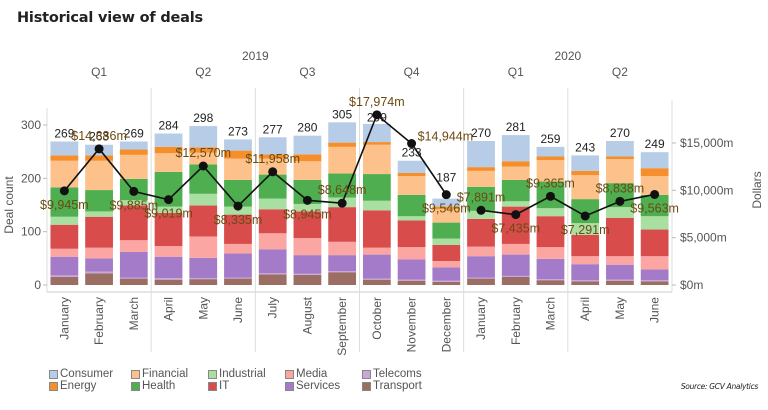 The width and height of the screenshot is (768, 410). What do you see at coordinates (397, 374) in the screenshot?
I see `legend-label: Telecoms` at bounding box center [397, 374].